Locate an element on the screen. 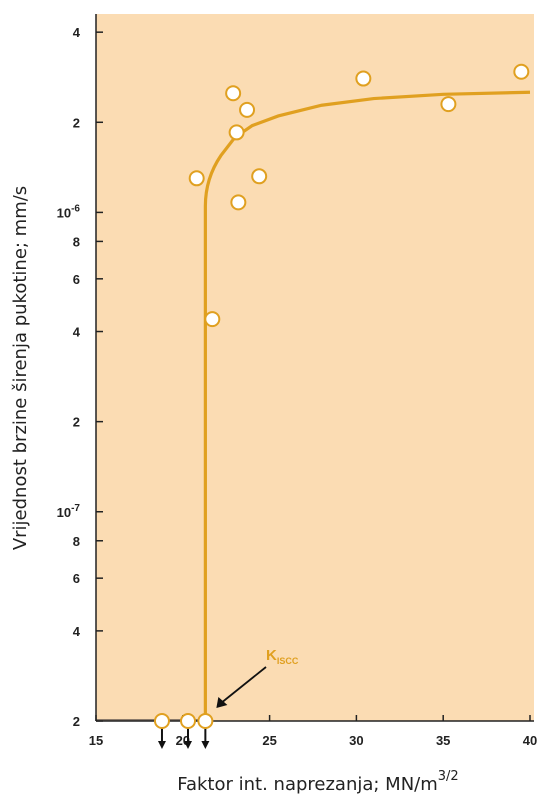 Image resolution: width=542 pixels, height=806 pixels. y-axis-title: Vrijednost brzine širenja pukotine; mm/s is located at coordinates (20, 368).